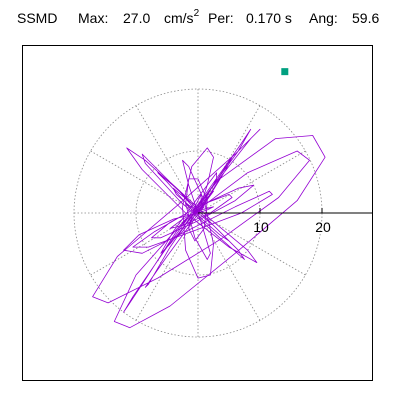  I want to click on per-value: 0.170 s, so click(269, 18).